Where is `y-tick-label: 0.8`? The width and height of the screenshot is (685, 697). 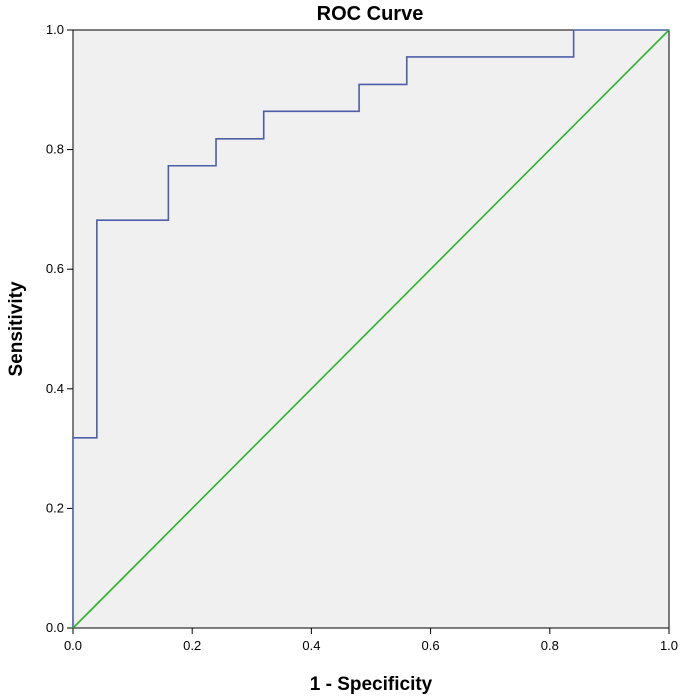
y-tick-label: 0.8 is located at coordinates (55, 149).